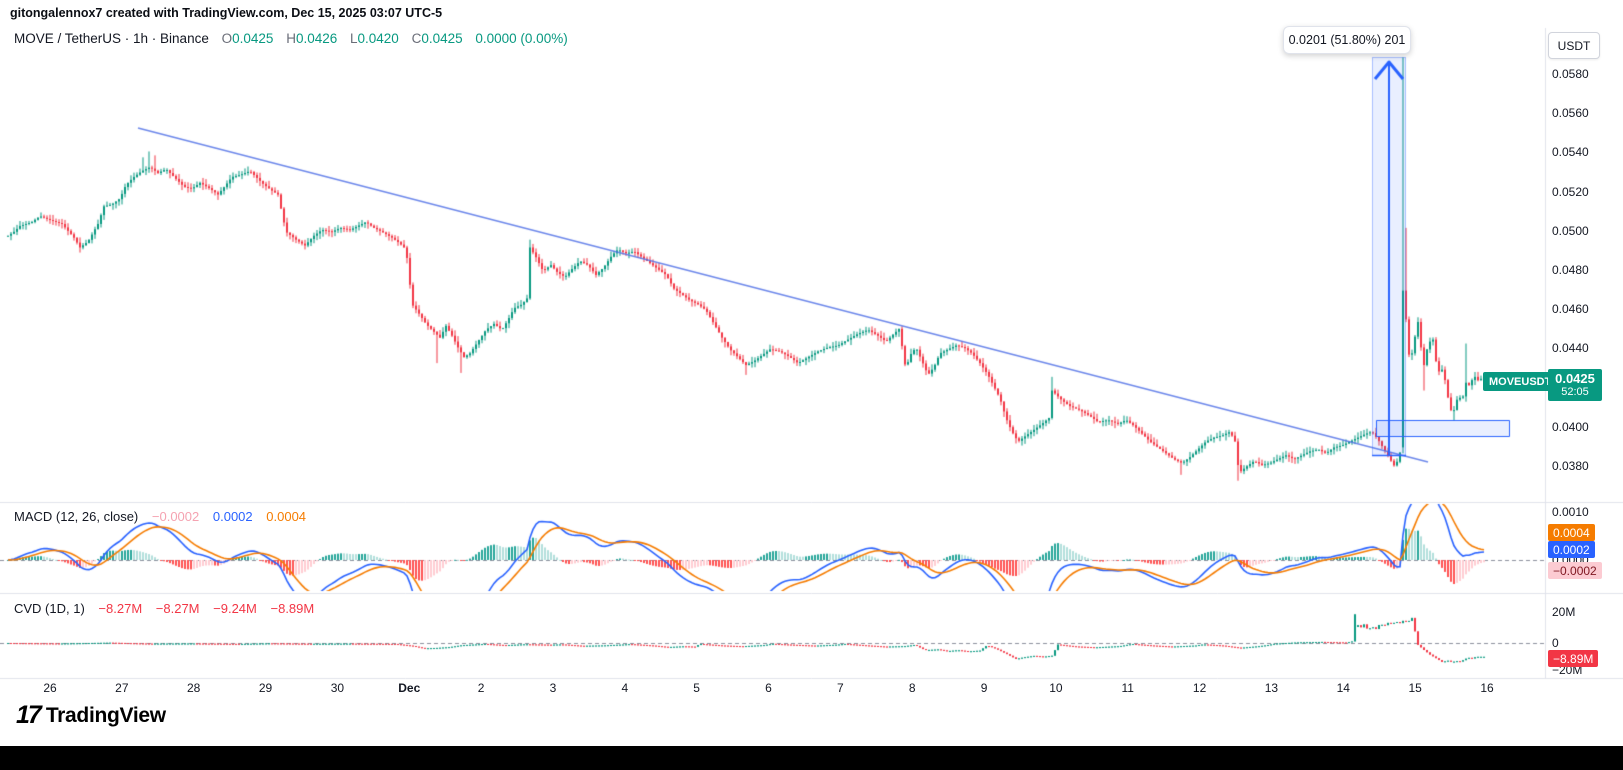 Image resolution: width=1623 pixels, height=770 pixels. Describe the element at coordinates (553, 688) in the screenshot. I see `time-tick: 3` at that location.